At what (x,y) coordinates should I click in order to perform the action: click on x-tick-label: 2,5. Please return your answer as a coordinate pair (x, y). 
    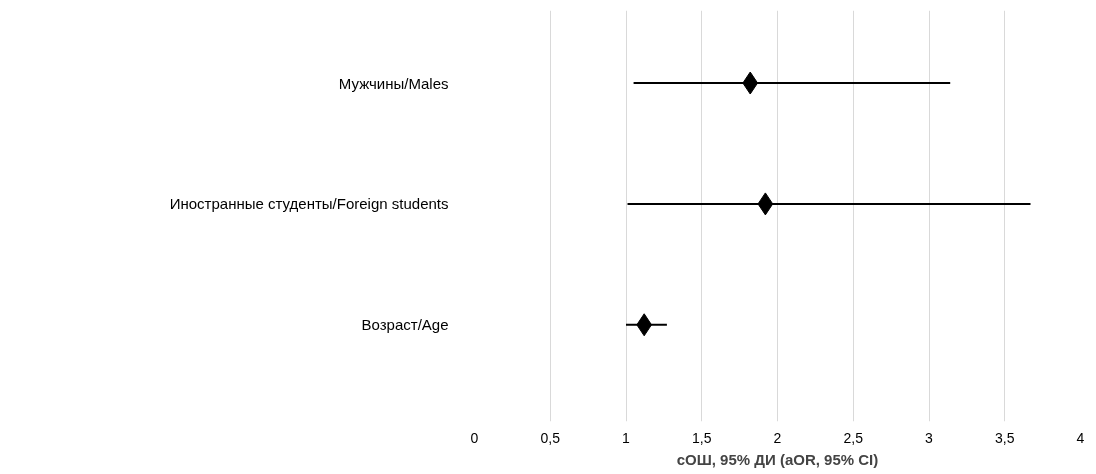
    Looking at the image, I should click on (853, 437).